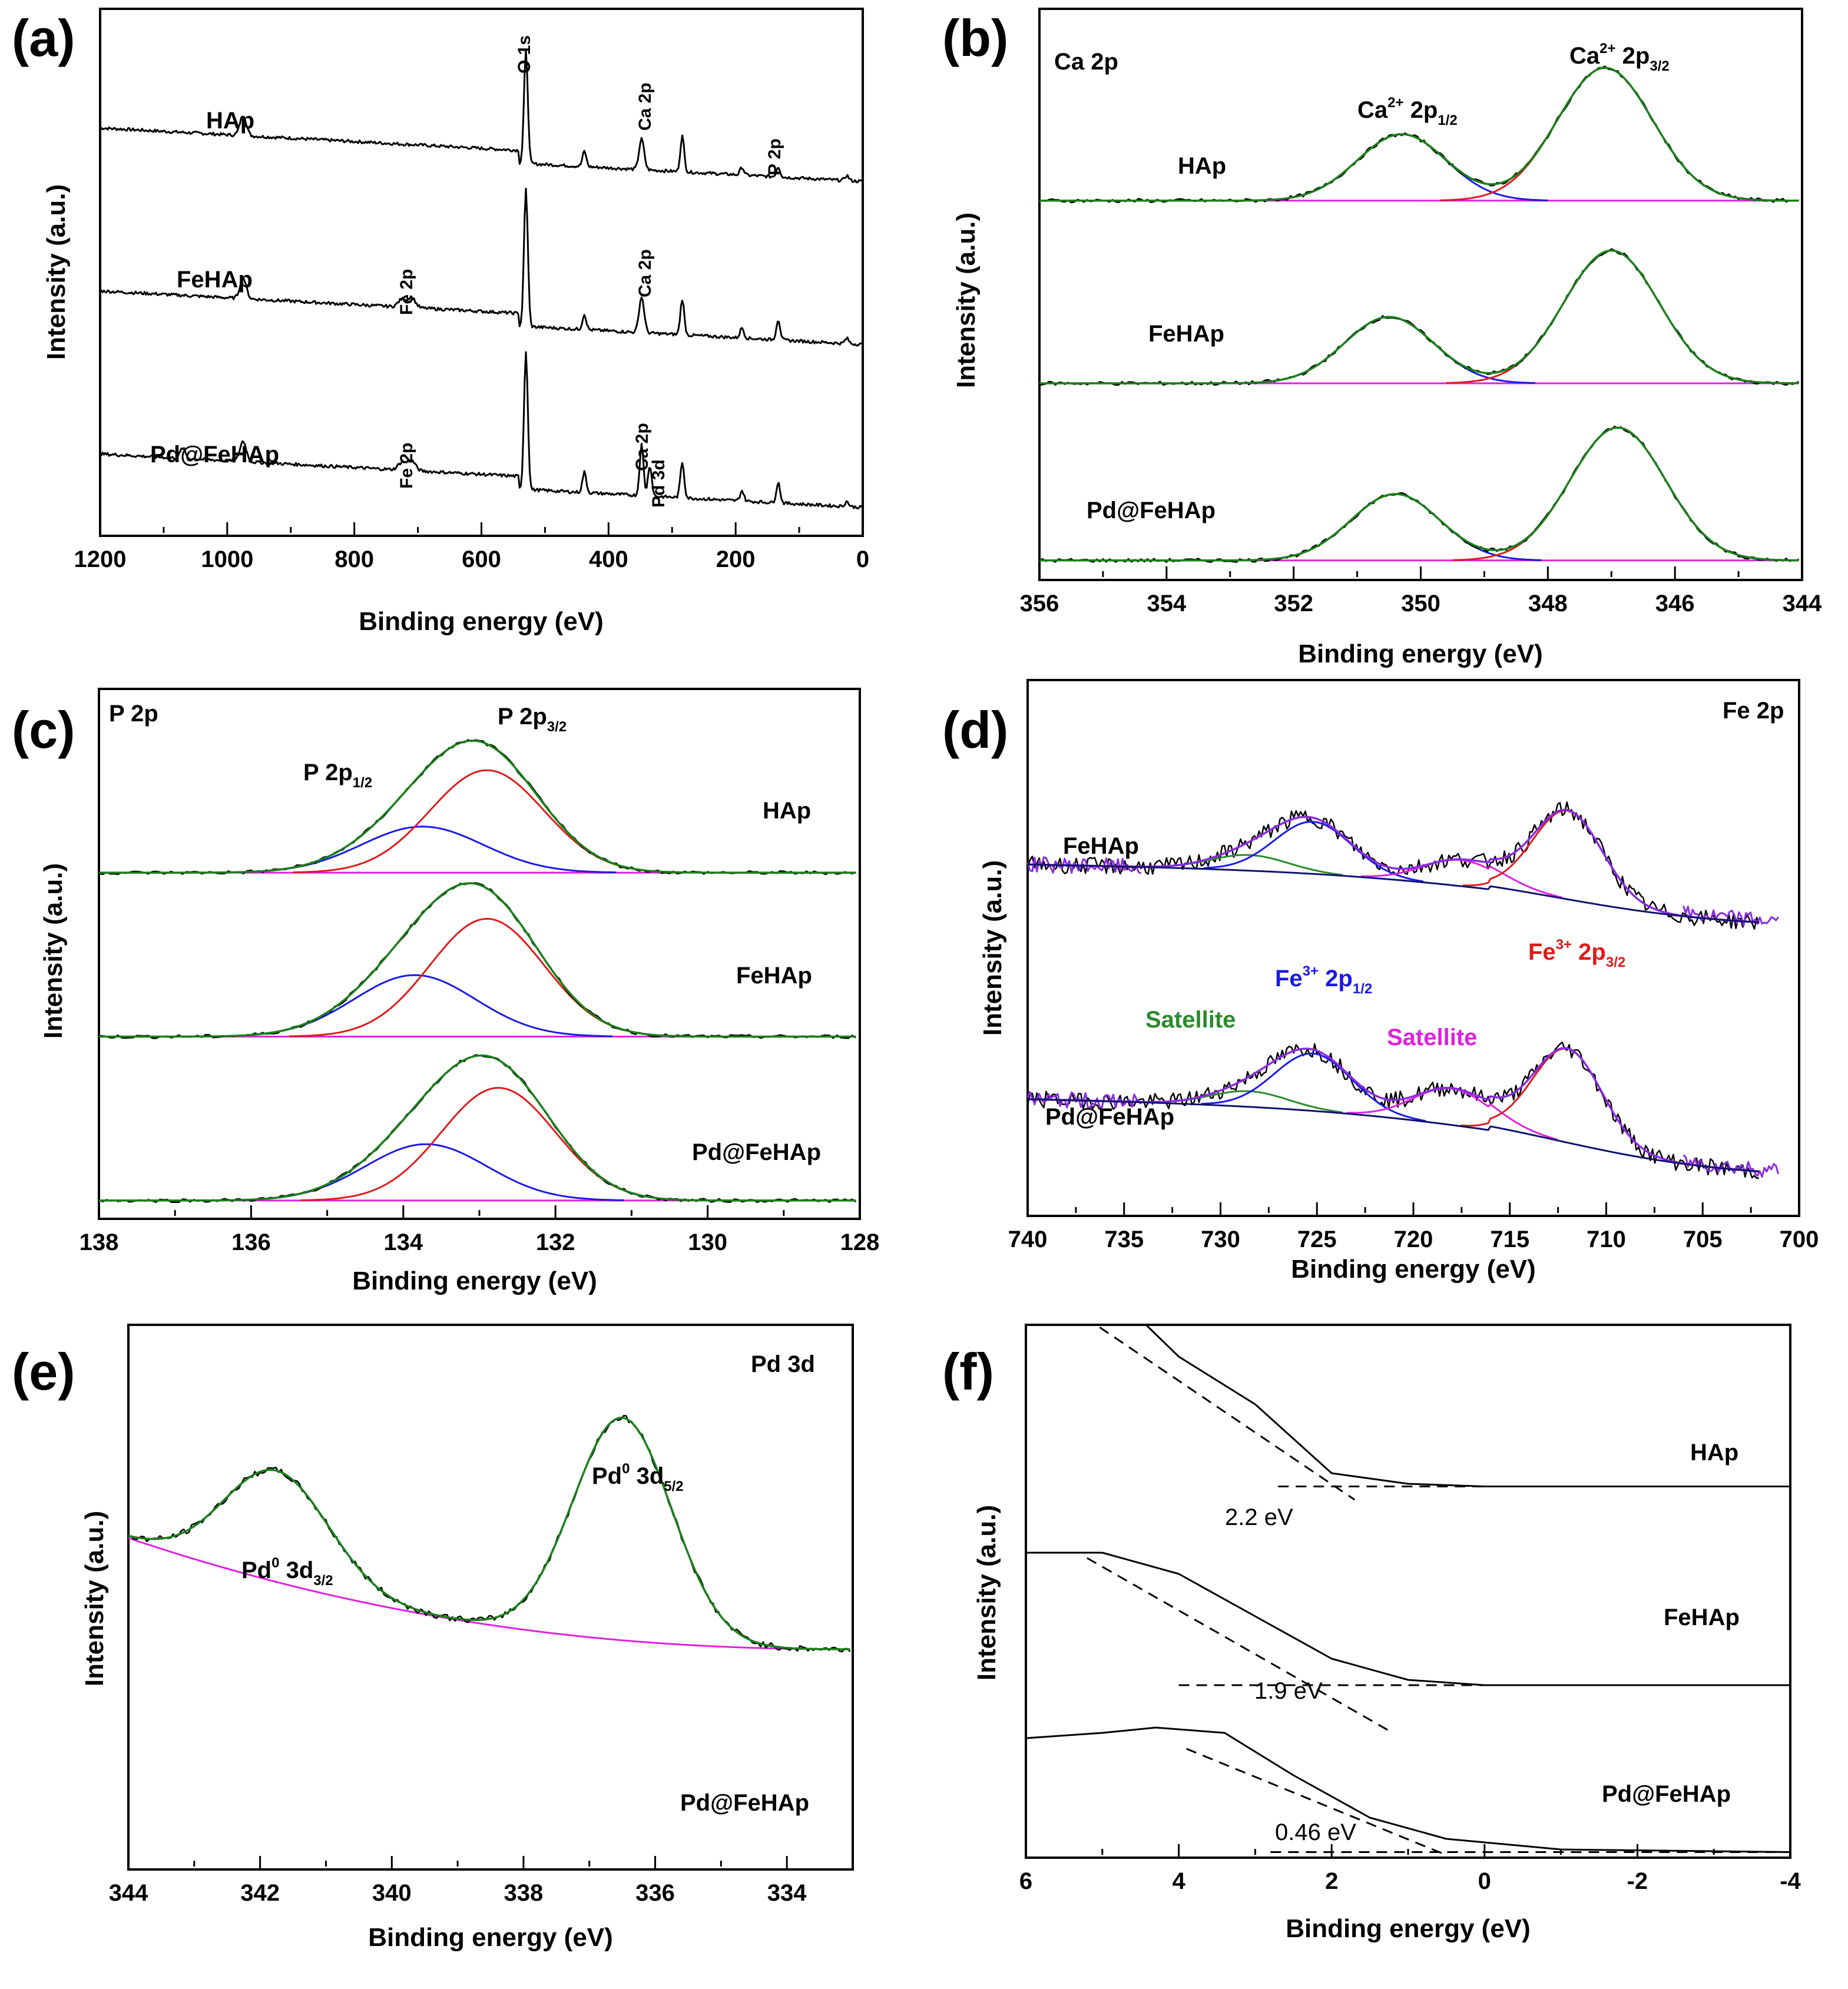 This screenshot has width=1848, height=1989. Describe the element at coordinates (354, 559) in the screenshot. I see `x-tick-label: 800` at that location.